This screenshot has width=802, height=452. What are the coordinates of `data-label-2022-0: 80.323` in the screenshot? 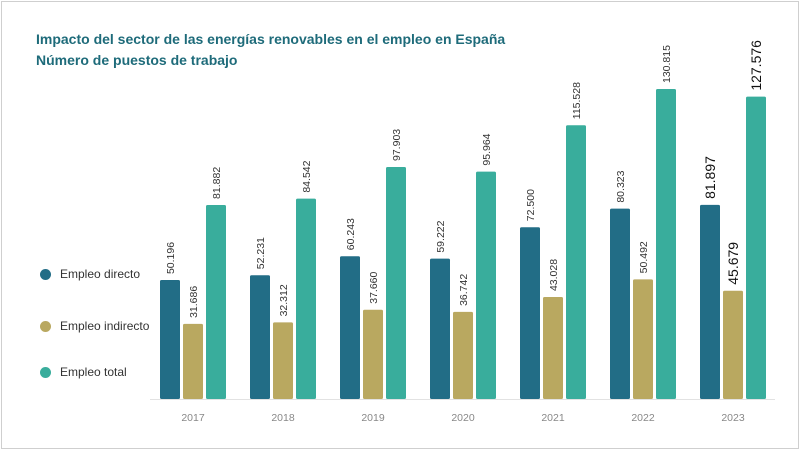 It's located at (621, 186).